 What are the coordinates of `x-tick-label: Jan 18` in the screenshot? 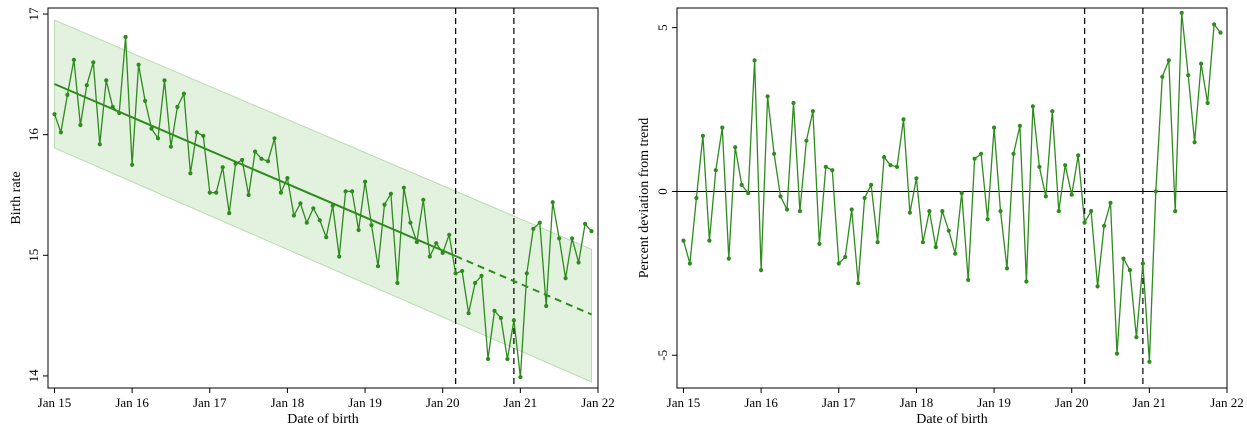 It's located at (288, 402).